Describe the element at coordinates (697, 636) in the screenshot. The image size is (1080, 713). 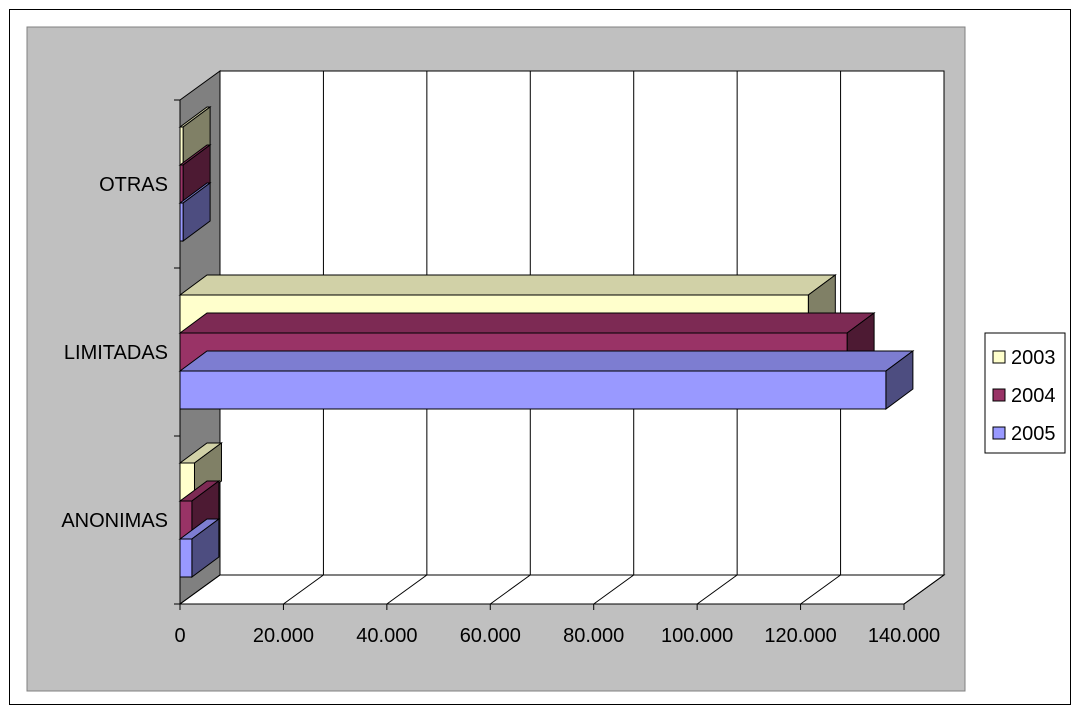
I see `x-tick-label: 100.000` at that location.